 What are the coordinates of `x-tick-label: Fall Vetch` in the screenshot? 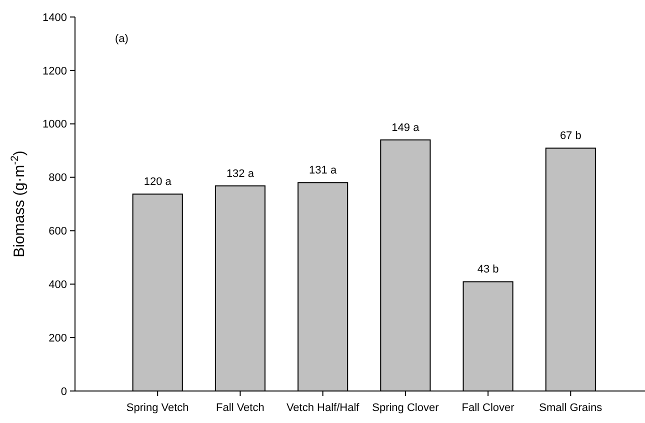 It's located at (240, 408).